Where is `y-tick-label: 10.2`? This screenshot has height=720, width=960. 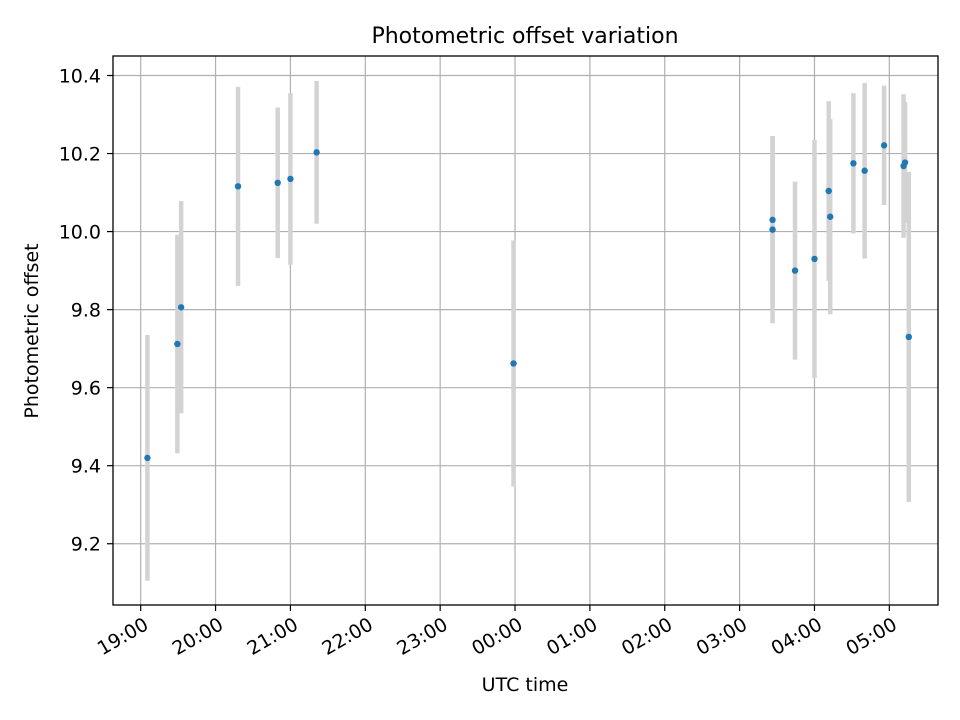 y-tick-label: 10.2 is located at coordinates (80, 155).